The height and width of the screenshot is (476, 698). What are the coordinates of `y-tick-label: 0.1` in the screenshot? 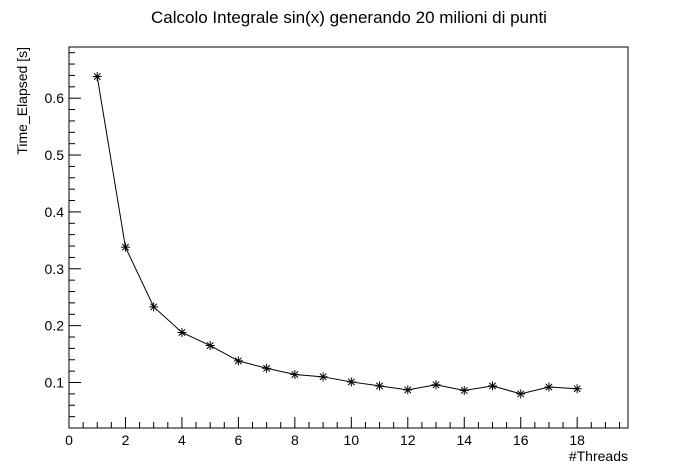 It's located at (55, 383).